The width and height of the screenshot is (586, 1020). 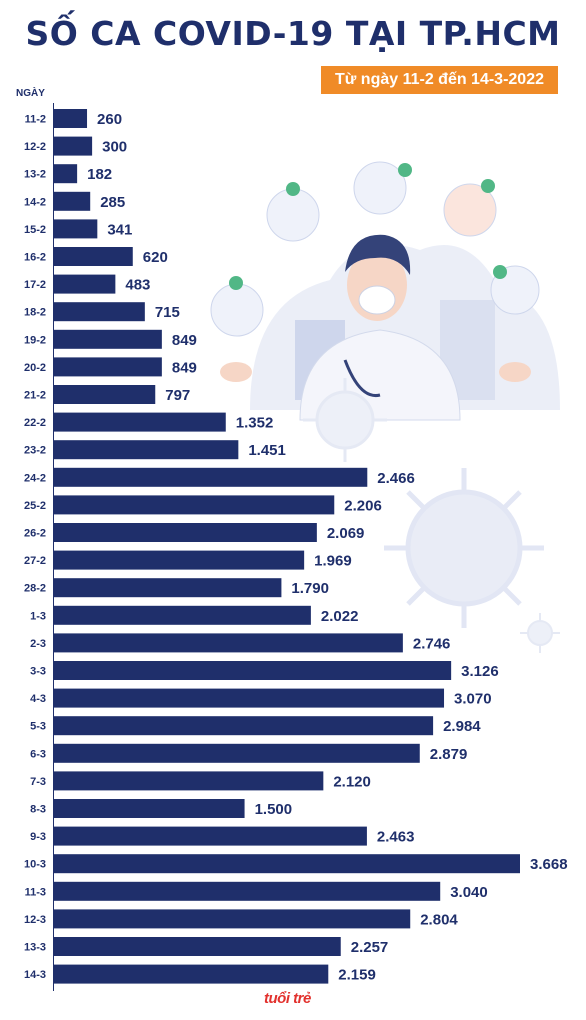 What do you see at coordinates (35, 506) in the screenshot?
I see `category-label: 25-2` at bounding box center [35, 506].